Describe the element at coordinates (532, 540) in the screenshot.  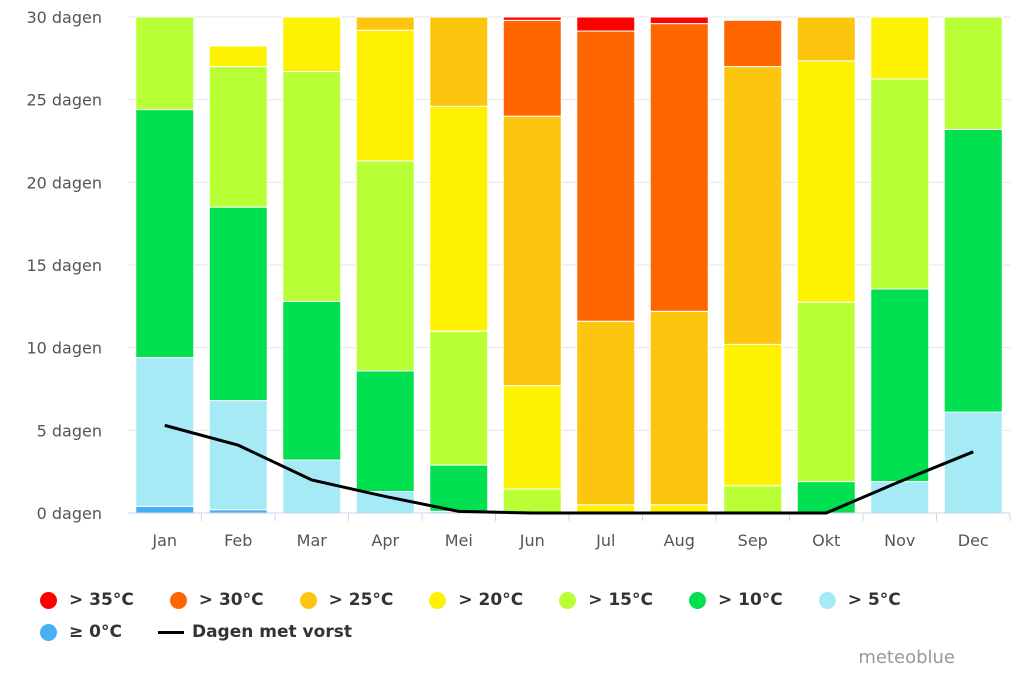
I see `x-tick-label: Jun` at that location.